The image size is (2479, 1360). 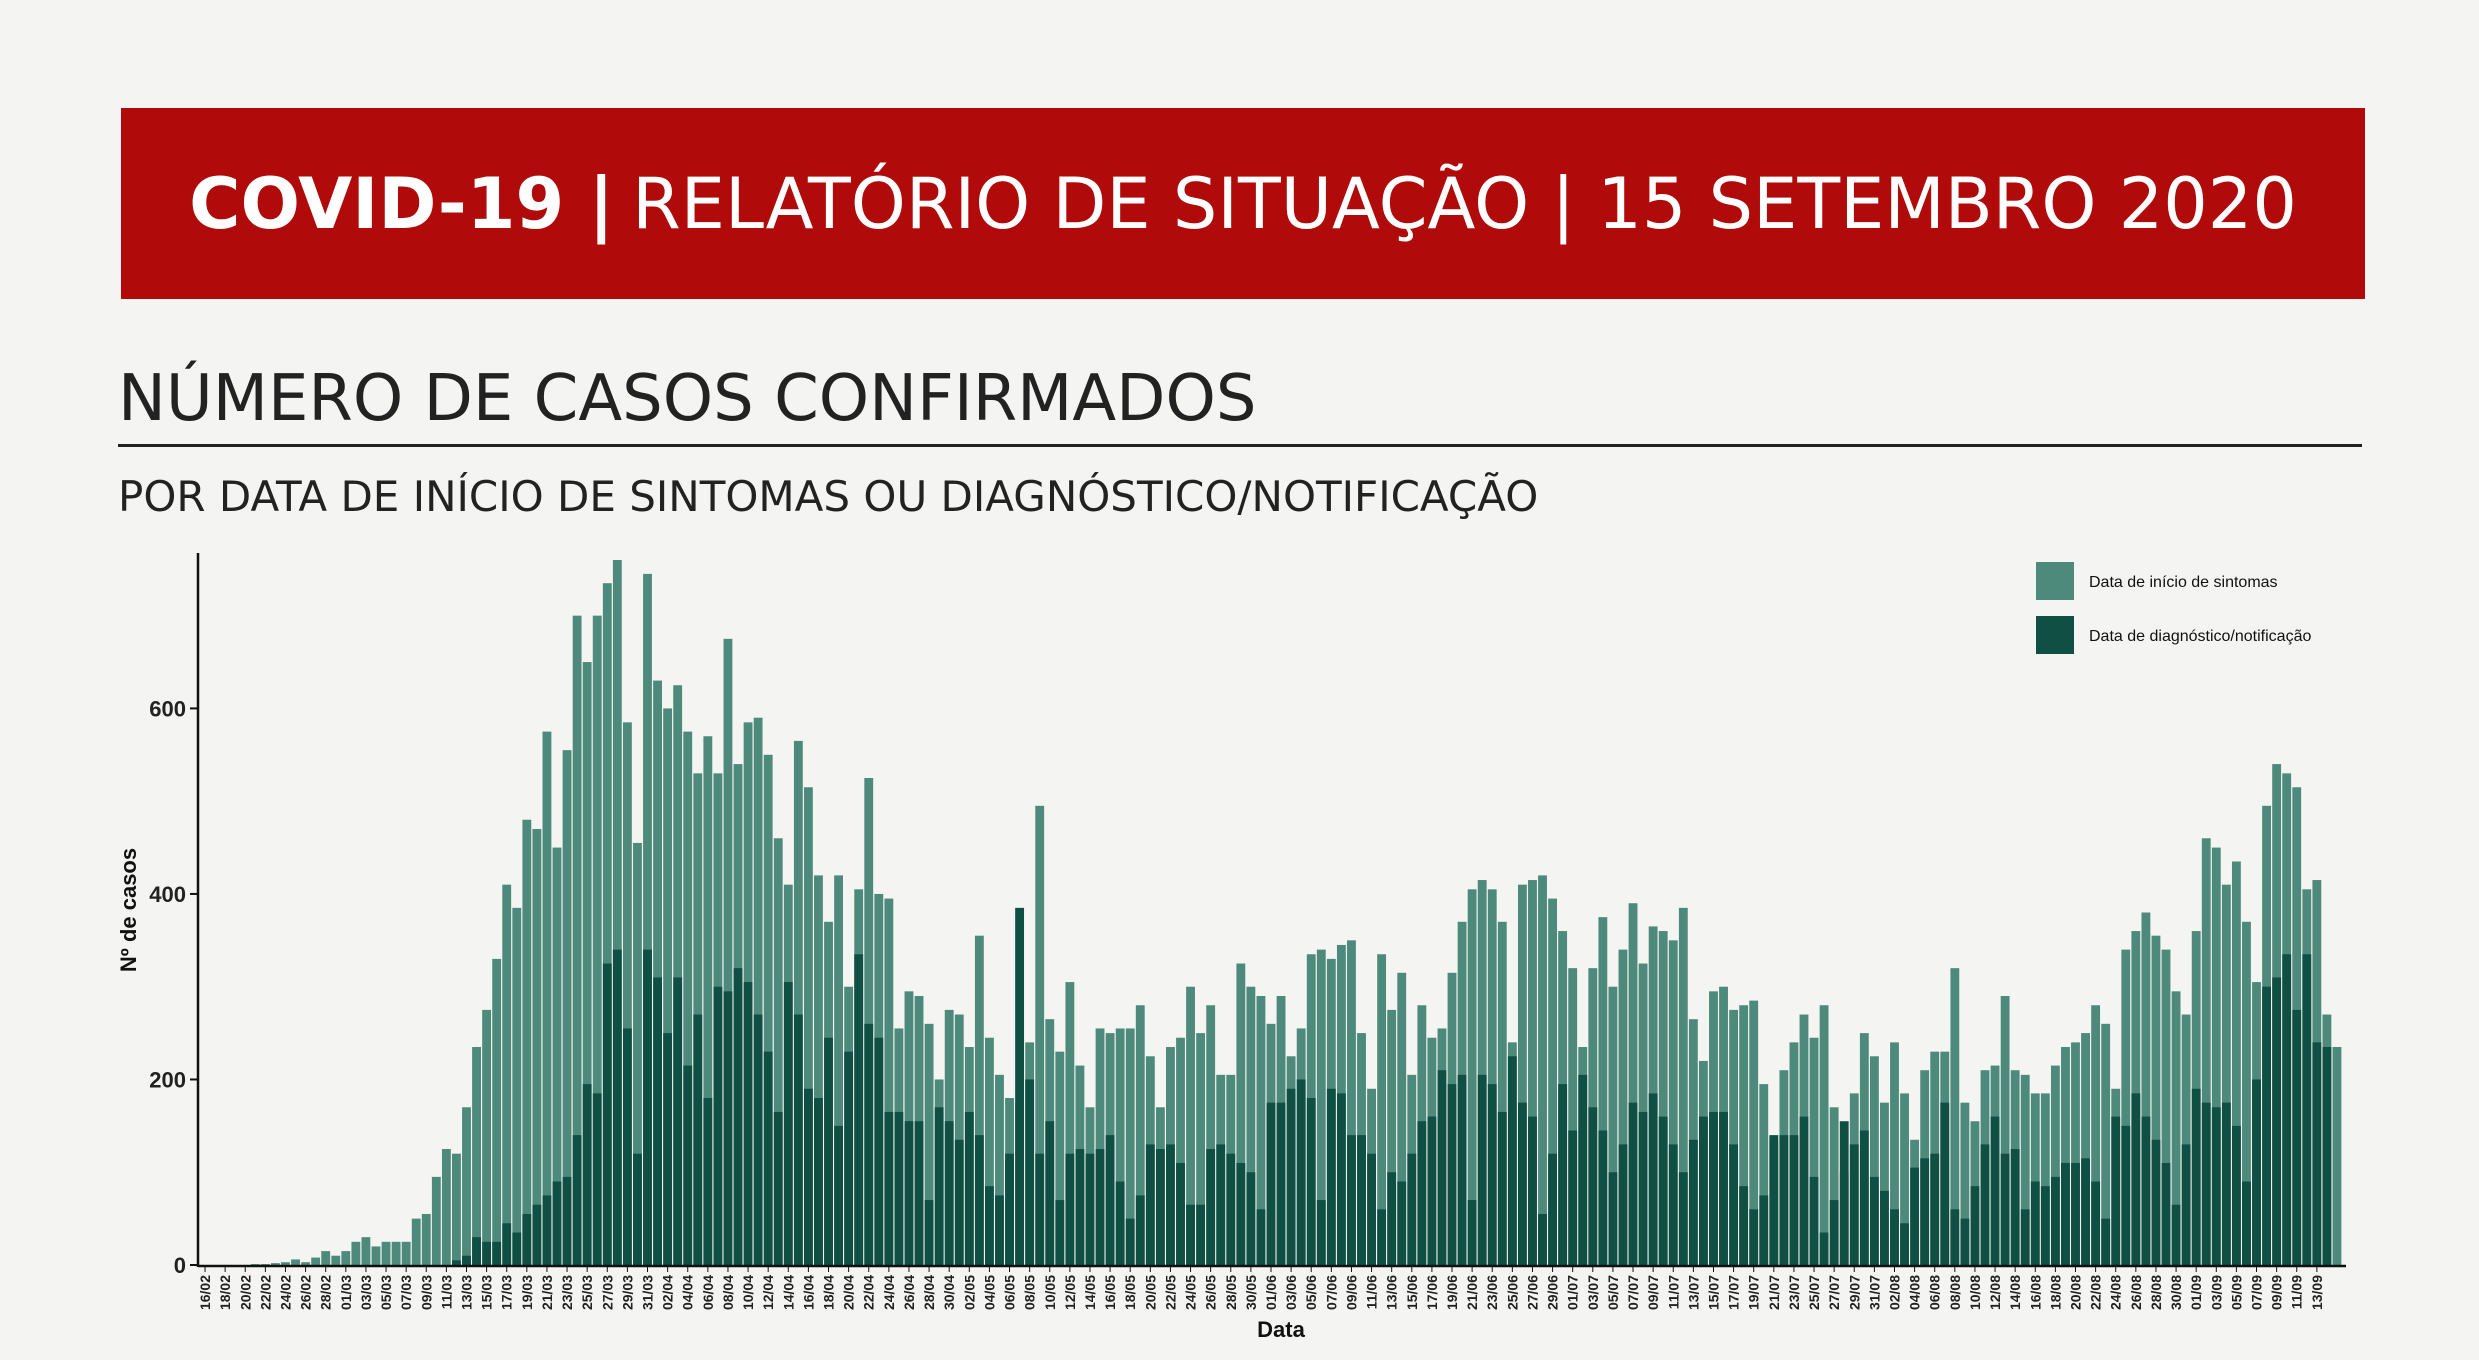 What do you see at coordinates (1010, 1292) in the screenshot?
I see `x-tick-label: 06/05` at bounding box center [1010, 1292].